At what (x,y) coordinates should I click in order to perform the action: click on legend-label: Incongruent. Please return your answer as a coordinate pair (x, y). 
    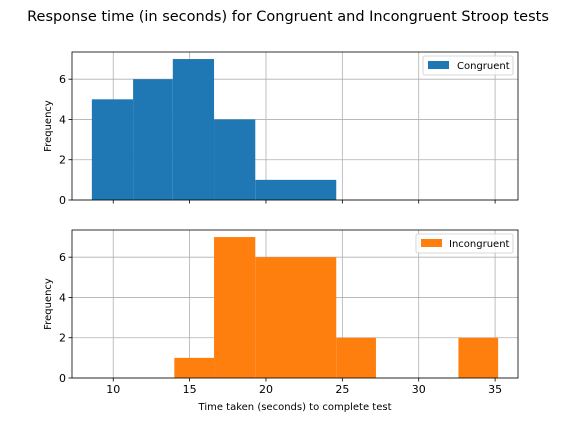
    Looking at the image, I should click on (479, 244).